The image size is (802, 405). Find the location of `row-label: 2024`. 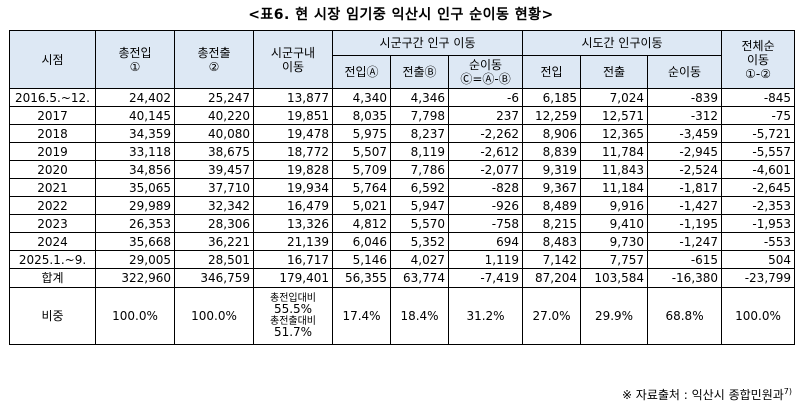

row-label: 2024 is located at coordinates (52, 241).